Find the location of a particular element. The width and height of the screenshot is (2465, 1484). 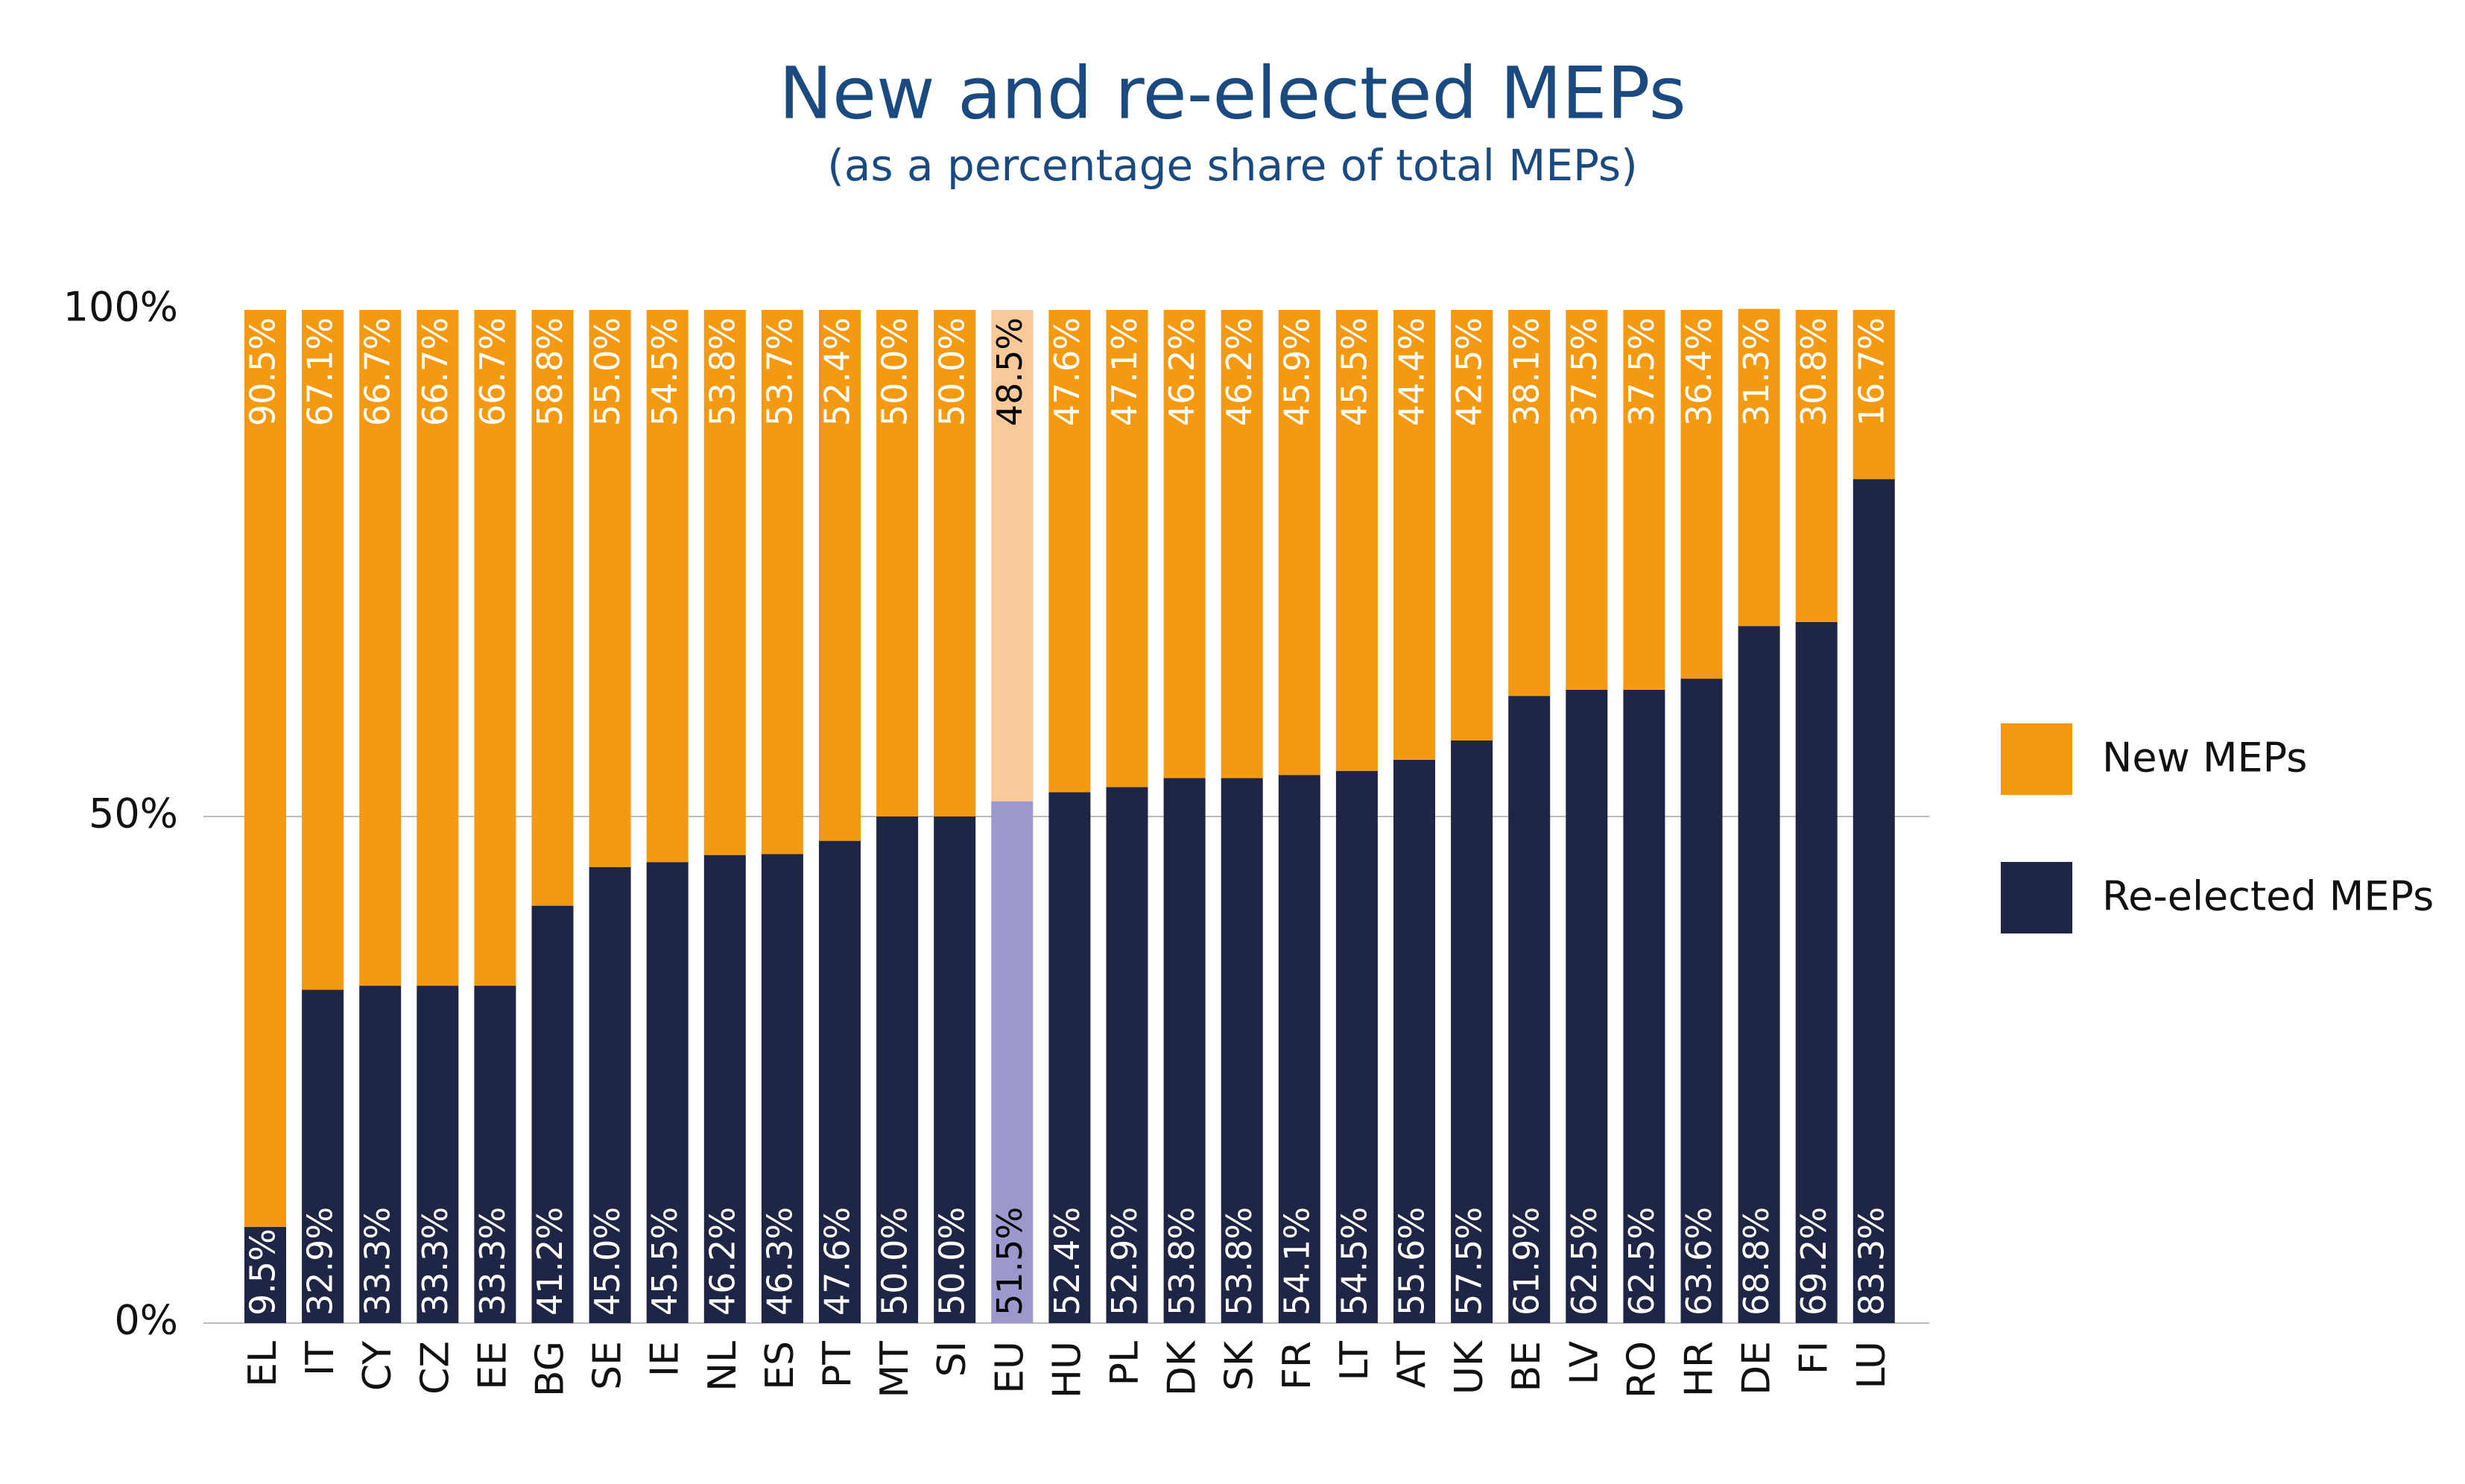

value-label: 16.7% is located at coordinates (1871, 372).